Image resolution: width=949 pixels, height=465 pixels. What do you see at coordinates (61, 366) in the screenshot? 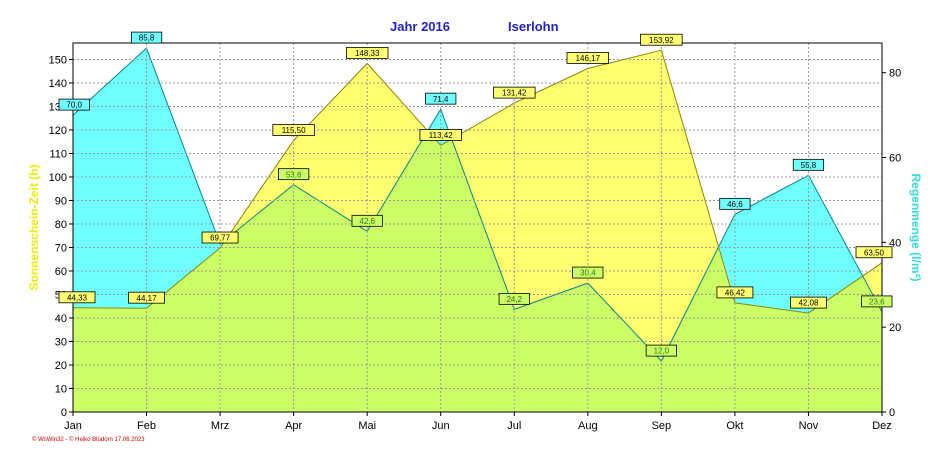
I see `left-tick-label: 20` at bounding box center [61, 366].